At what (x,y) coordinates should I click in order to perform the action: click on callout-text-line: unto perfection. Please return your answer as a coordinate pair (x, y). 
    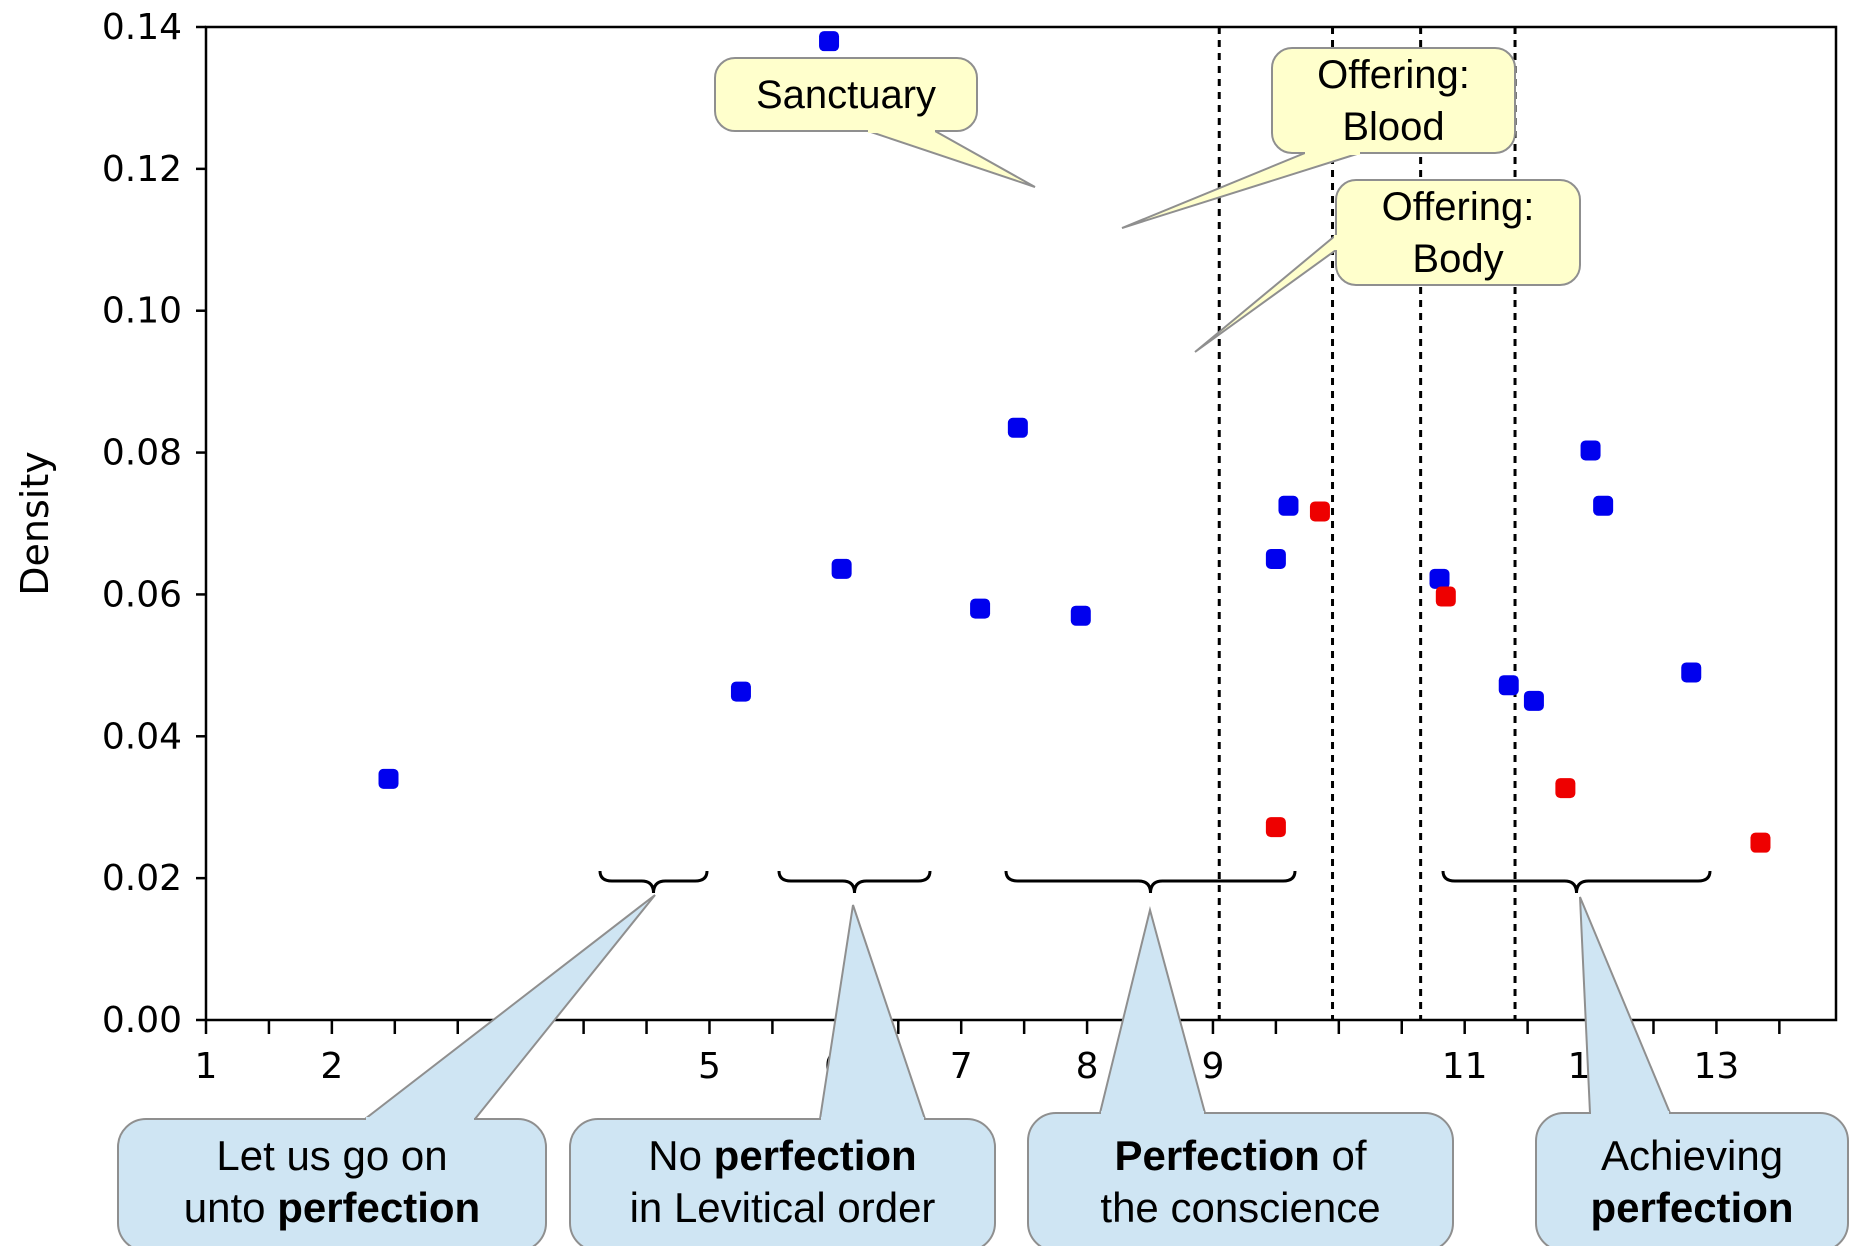
    Looking at the image, I should click on (332, 1207).